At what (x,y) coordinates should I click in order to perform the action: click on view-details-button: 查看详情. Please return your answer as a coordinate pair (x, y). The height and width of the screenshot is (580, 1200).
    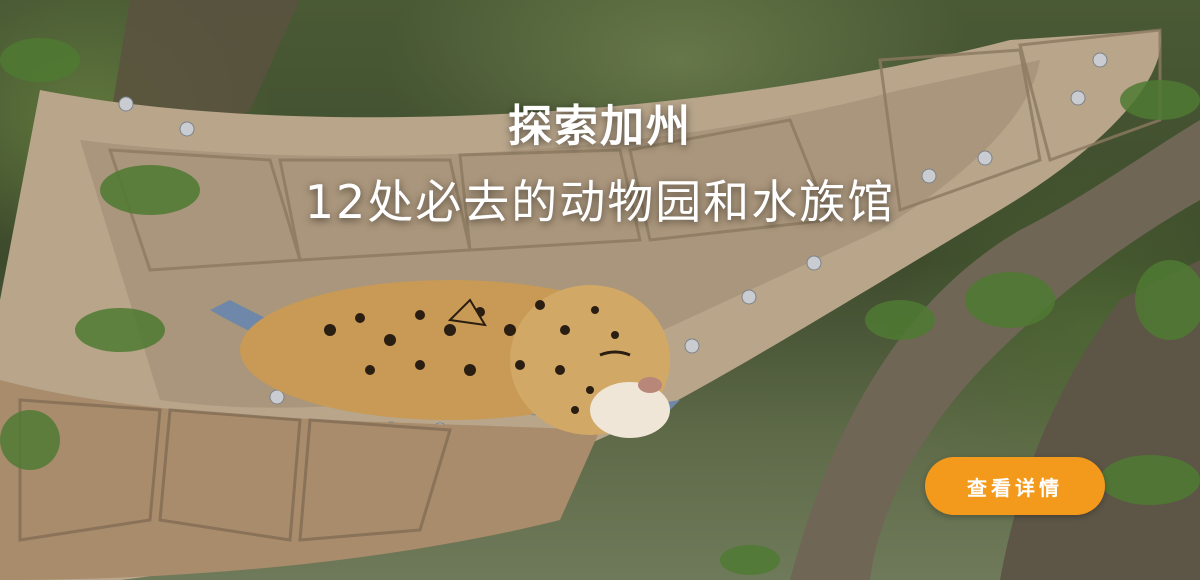
    Looking at the image, I should click on (1015, 486).